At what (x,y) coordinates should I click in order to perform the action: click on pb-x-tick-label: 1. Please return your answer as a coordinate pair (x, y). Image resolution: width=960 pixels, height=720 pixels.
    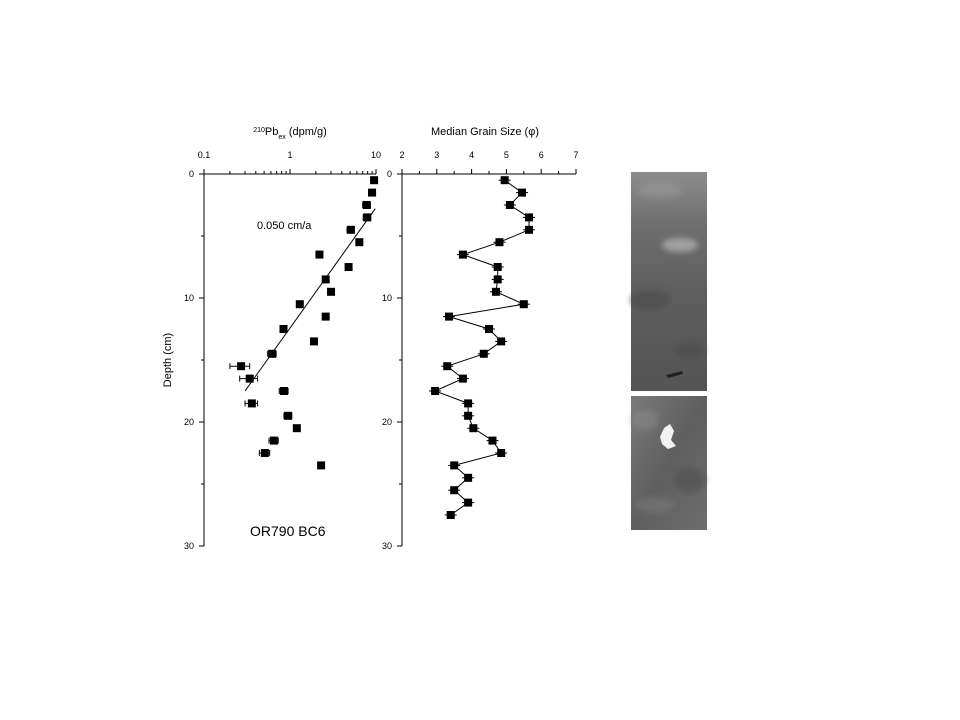
    Looking at the image, I should click on (289, 155).